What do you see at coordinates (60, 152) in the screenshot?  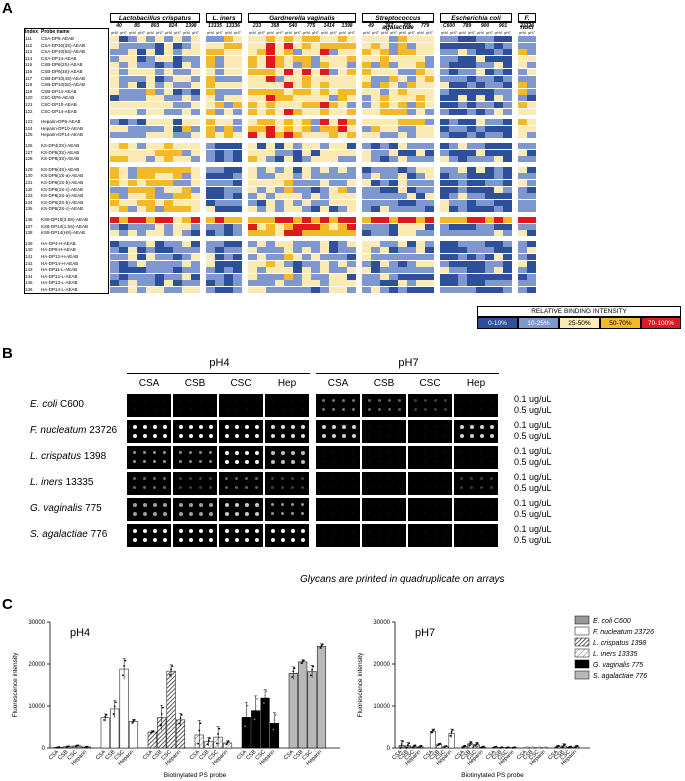 I see `probe-name: KS-DP6(3S)-AEAB` at bounding box center [60, 152].